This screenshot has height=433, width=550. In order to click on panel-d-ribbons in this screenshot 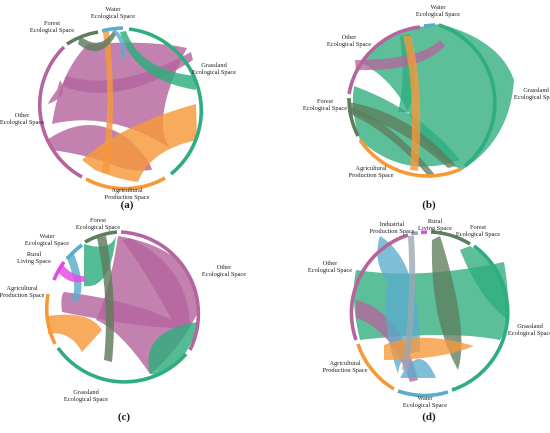, I will do `click(431, 309)`.